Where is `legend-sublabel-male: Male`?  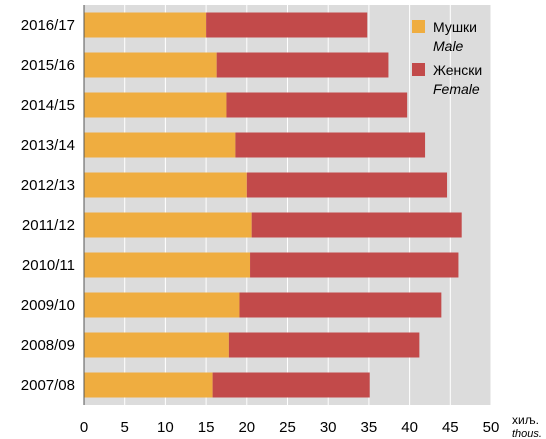 legend-sublabel-male: Male is located at coordinates (448, 46).